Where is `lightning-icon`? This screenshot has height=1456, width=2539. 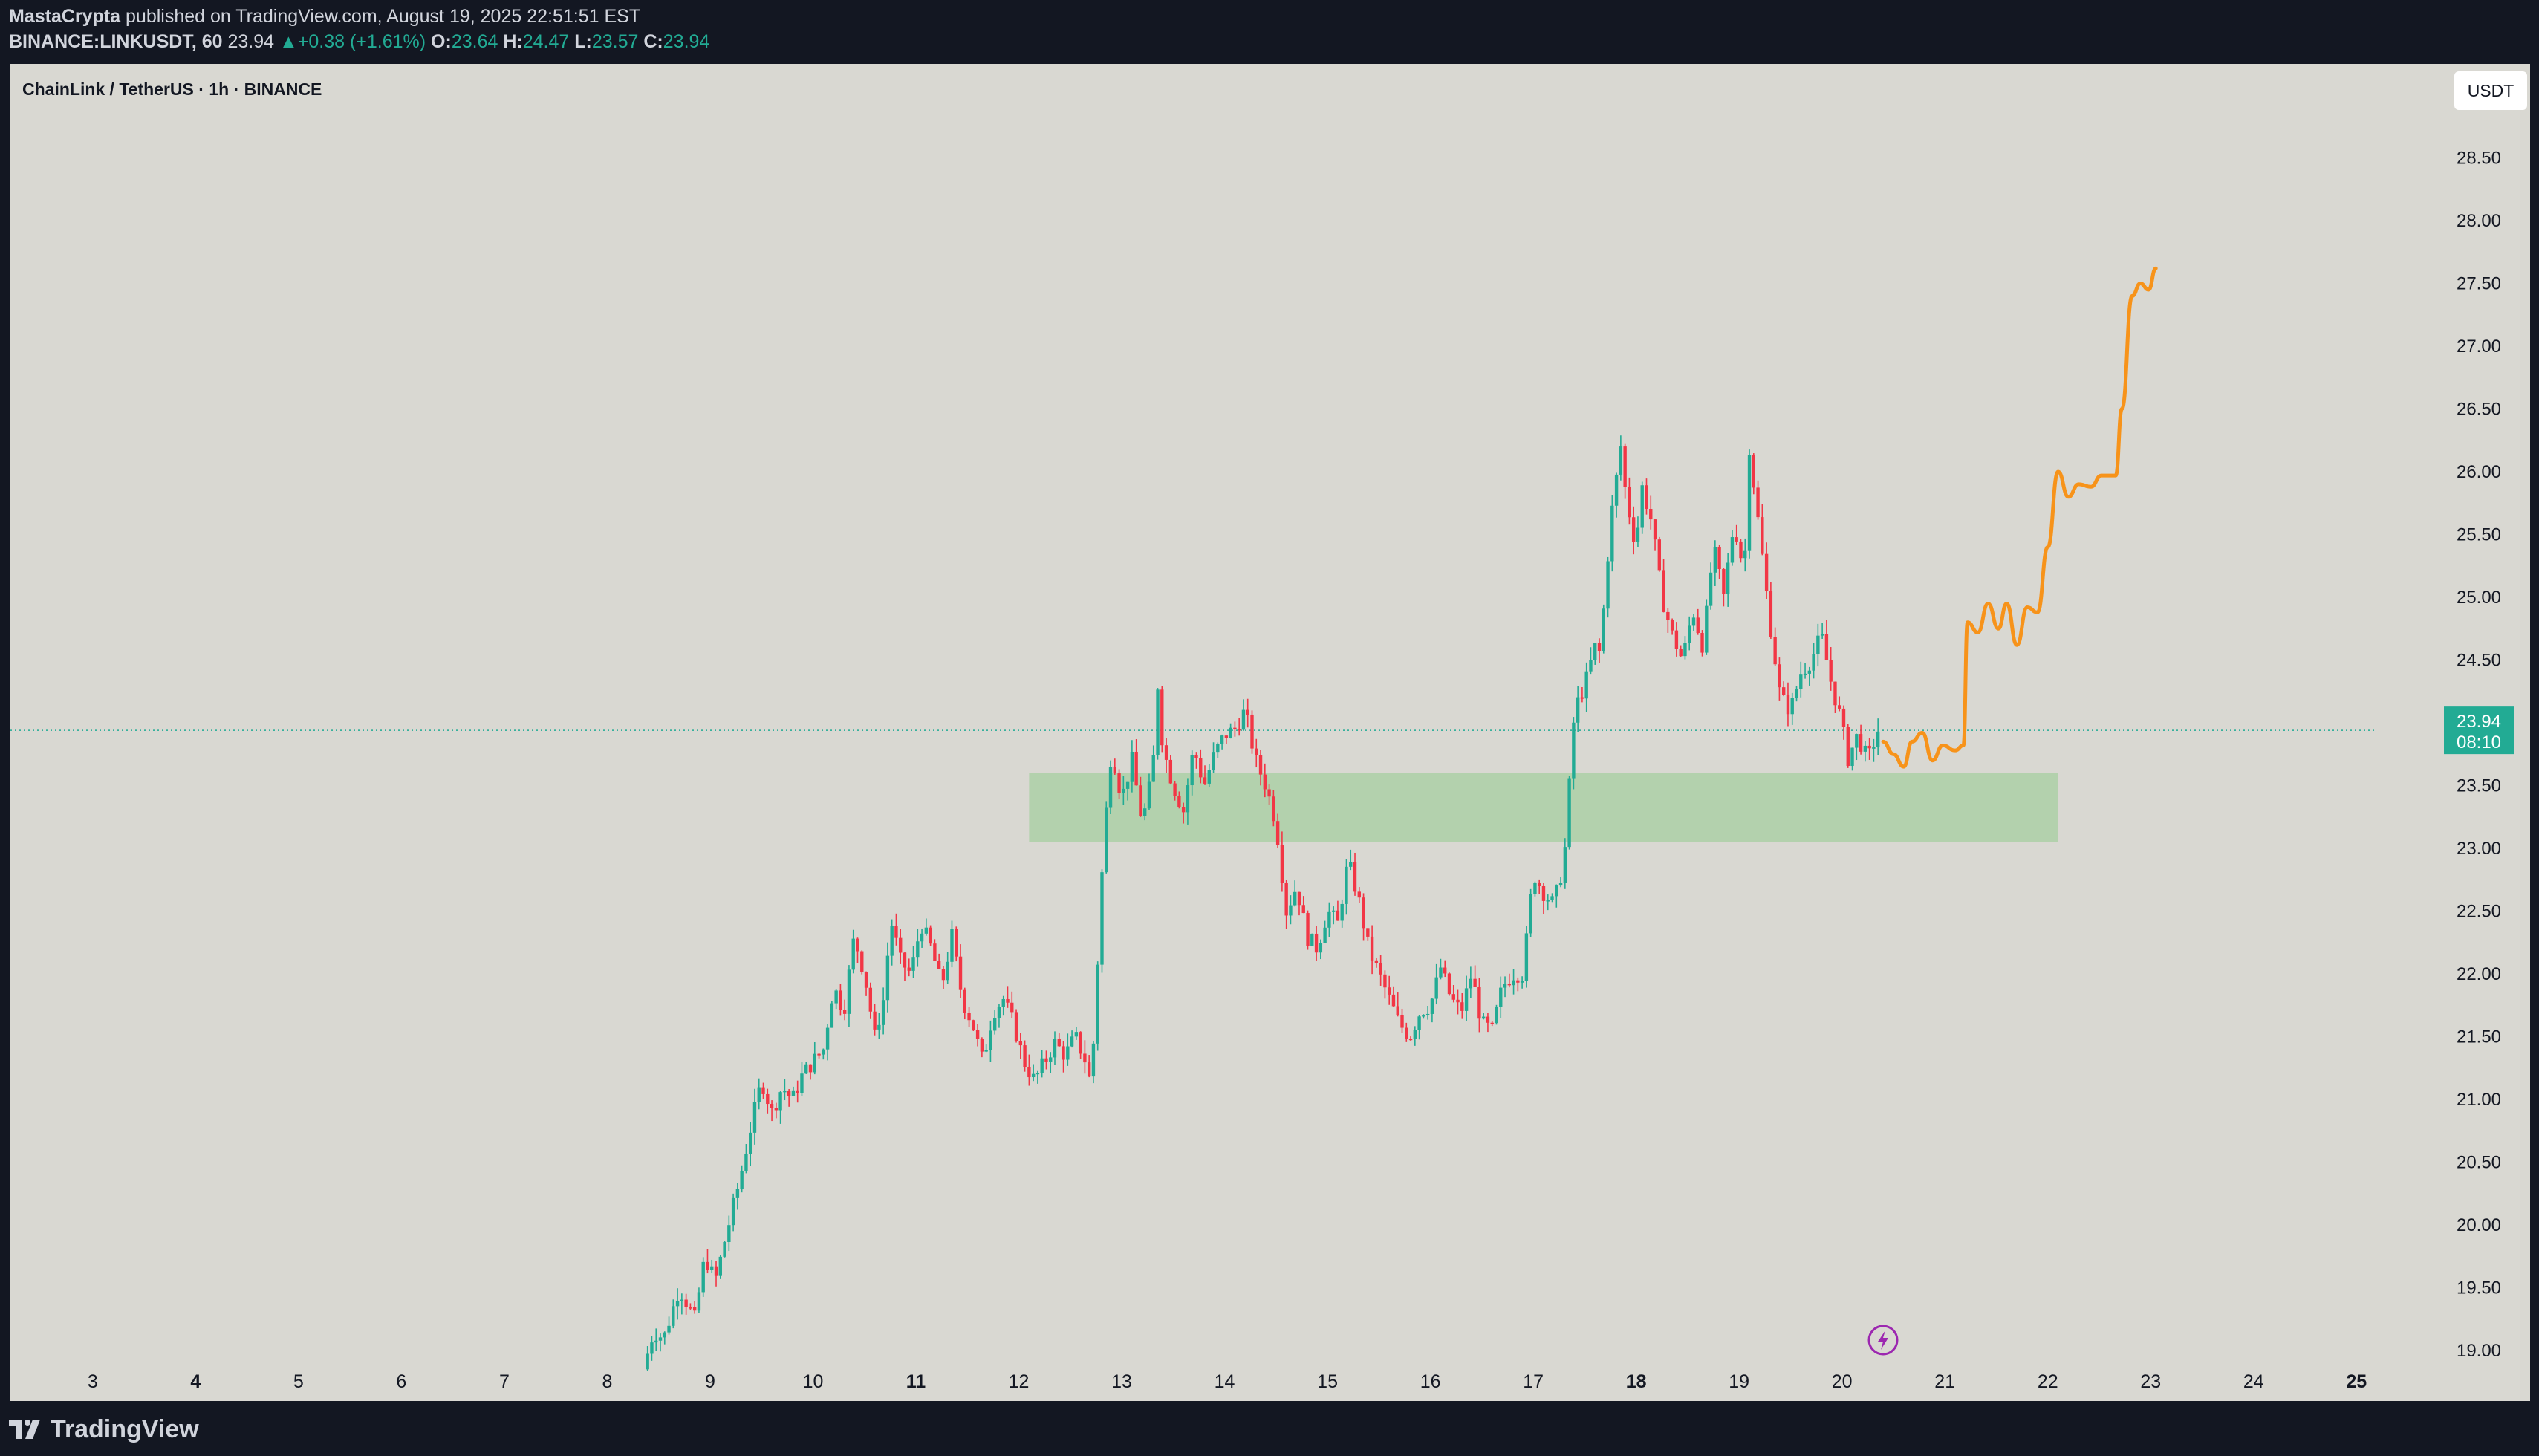 lightning-icon is located at coordinates (1883, 1341).